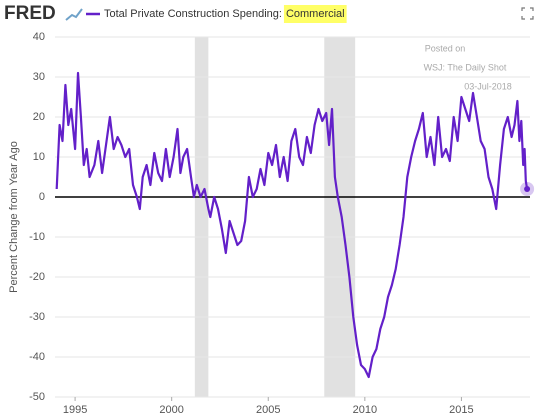 This screenshot has height=420, width=540. Describe the element at coordinates (39, 117) in the screenshot. I see `y-tick-label: 20` at that location.